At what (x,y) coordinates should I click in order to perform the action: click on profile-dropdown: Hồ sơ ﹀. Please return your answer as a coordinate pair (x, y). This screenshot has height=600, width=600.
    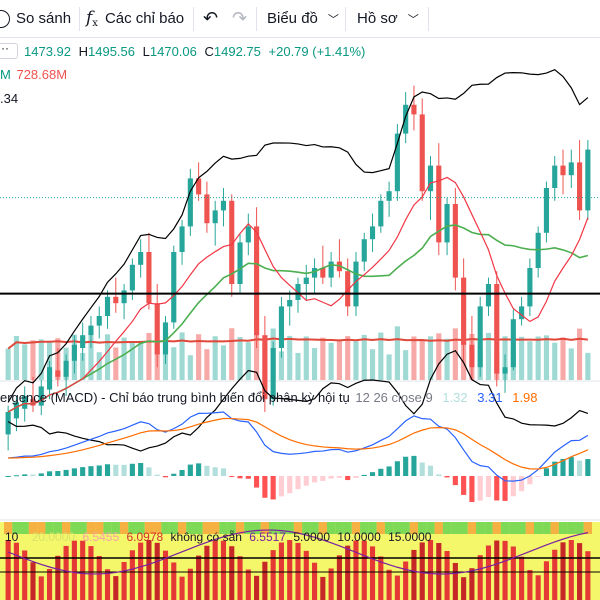
    Looking at the image, I should click on (388, 18).